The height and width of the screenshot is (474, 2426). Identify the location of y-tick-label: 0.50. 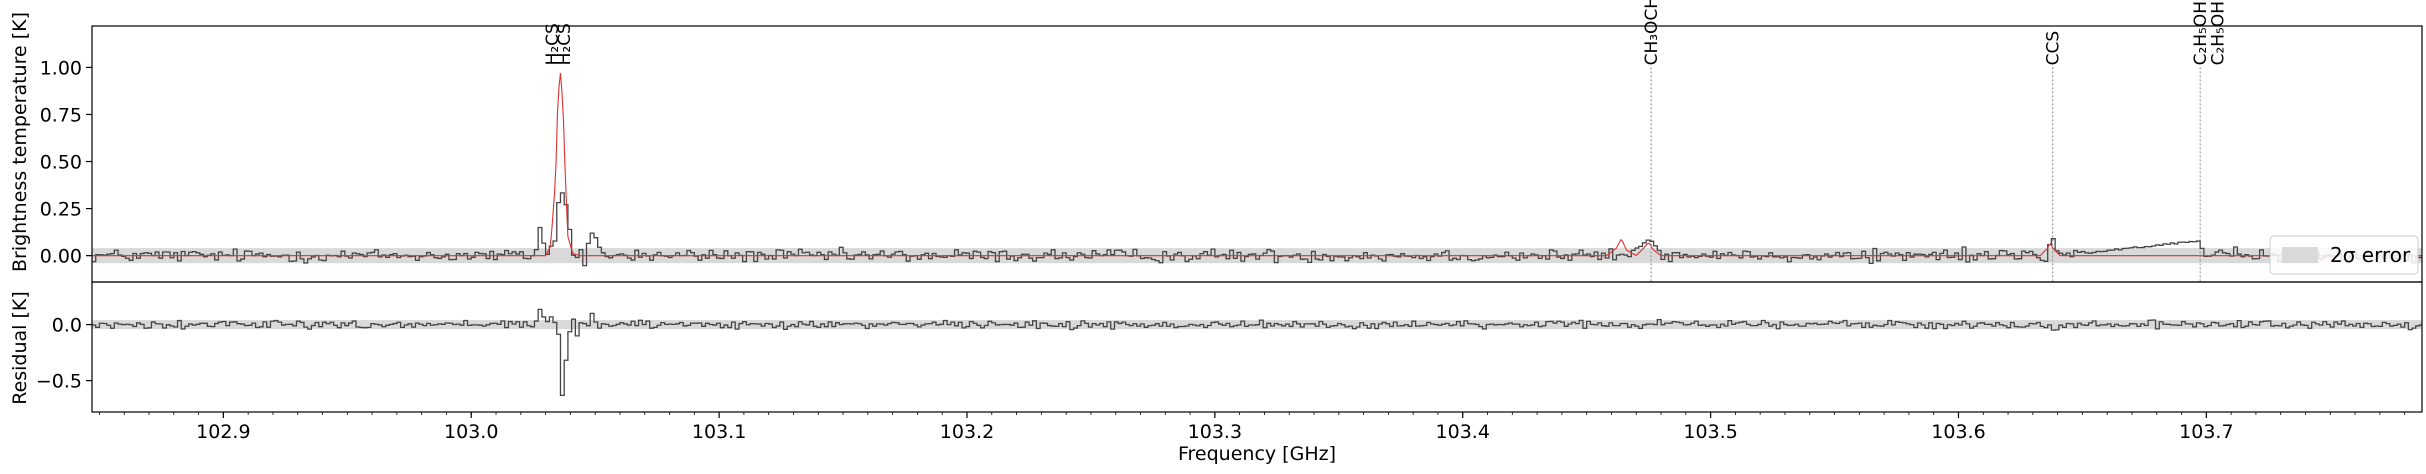
(61, 163).